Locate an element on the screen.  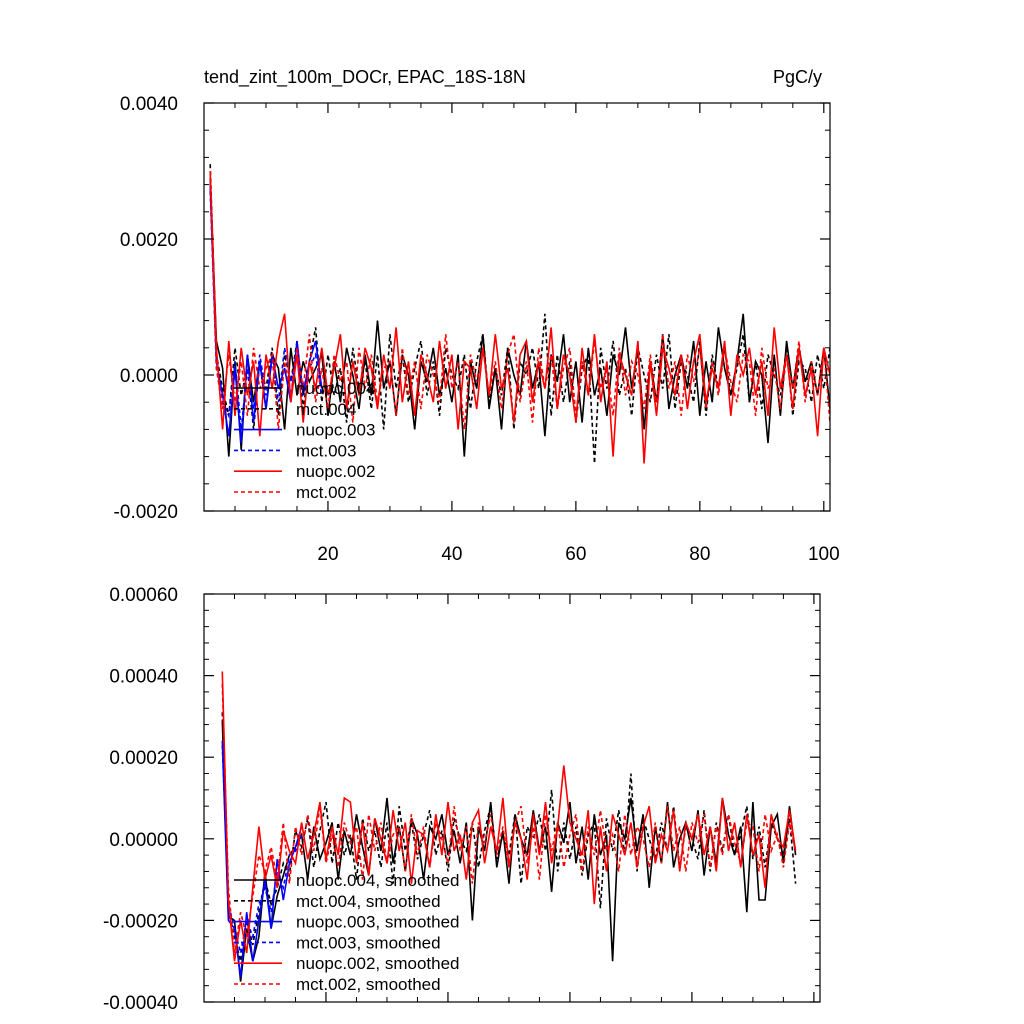
legend-label: nuopc.004, smoothed is located at coordinates (378, 880).